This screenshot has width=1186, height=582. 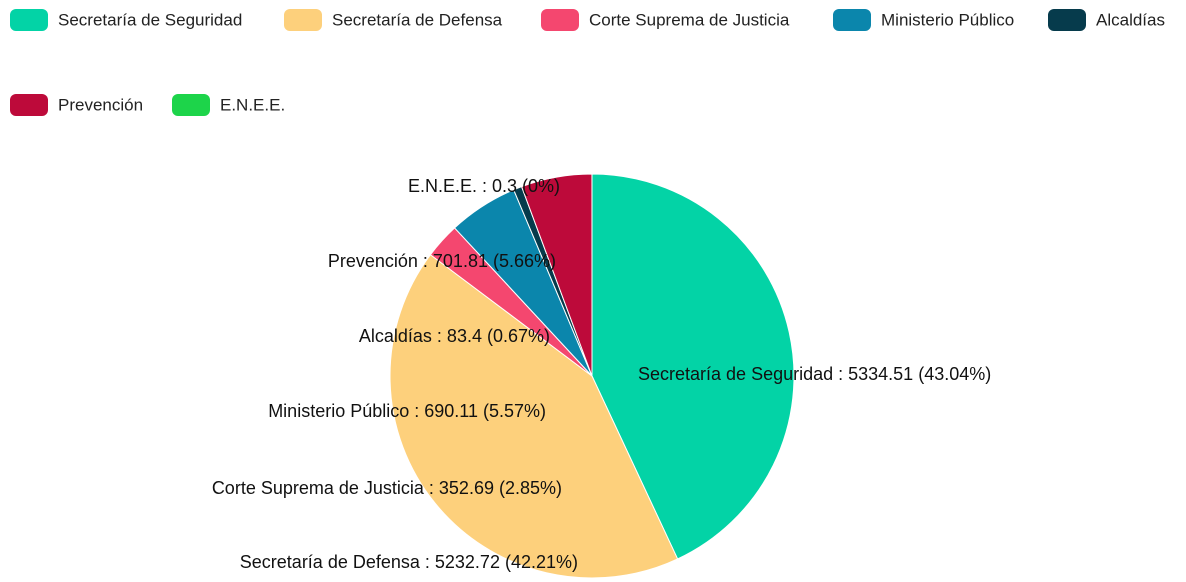 I want to click on data-label: Secretaría de Defensa : 5232.72 (42.21%), so click(x=409, y=562).